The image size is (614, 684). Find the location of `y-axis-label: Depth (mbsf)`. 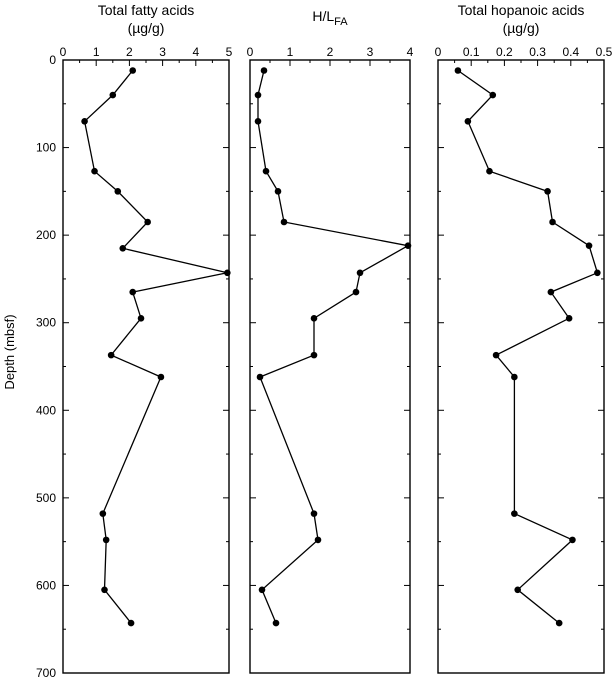

y-axis-label: Depth (mbsf) is located at coordinates (9, 351).